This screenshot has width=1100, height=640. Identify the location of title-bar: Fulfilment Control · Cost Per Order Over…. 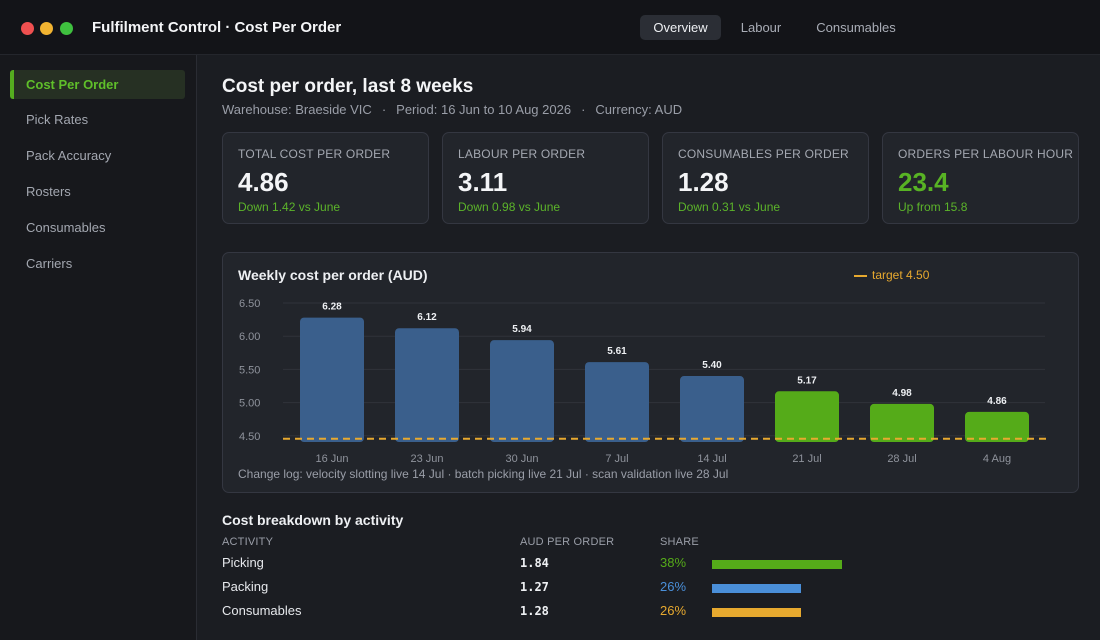
(550, 27).